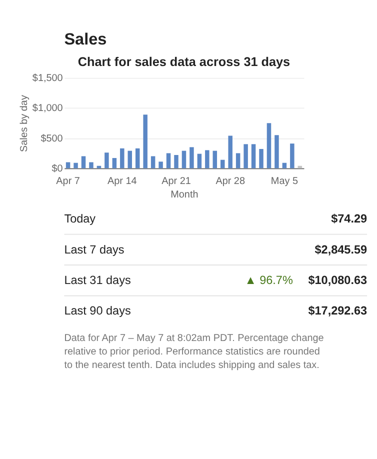 The height and width of the screenshot is (459, 377). What do you see at coordinates (85, 39) in the screenshot?
I see `text: Sales` at bounding box center [85, 39].